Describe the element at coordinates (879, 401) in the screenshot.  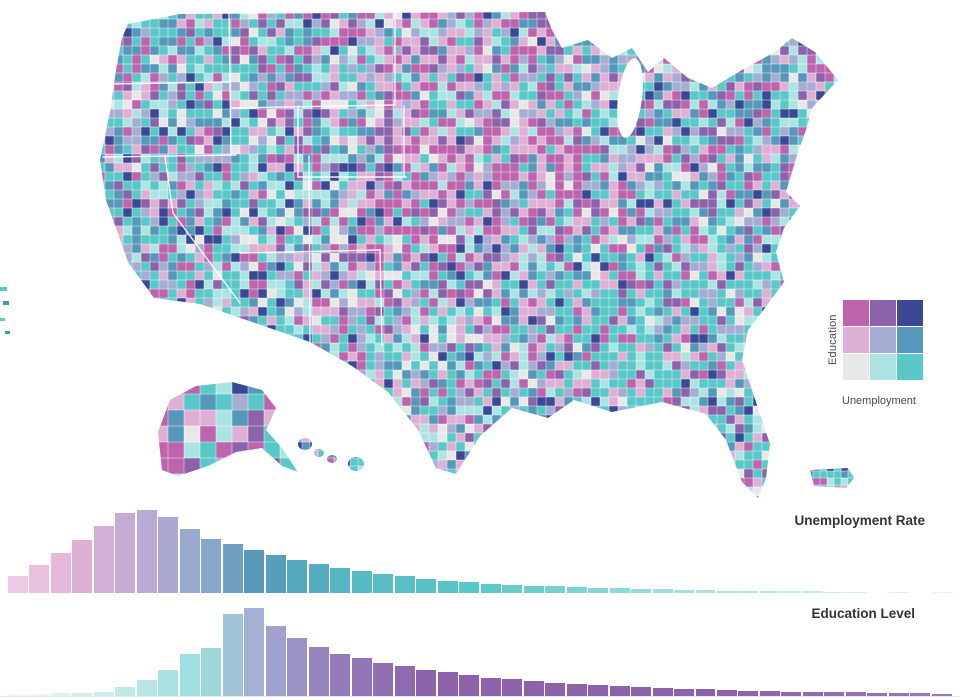
I see `legend-unemployment-label: Unemployment` at that location.